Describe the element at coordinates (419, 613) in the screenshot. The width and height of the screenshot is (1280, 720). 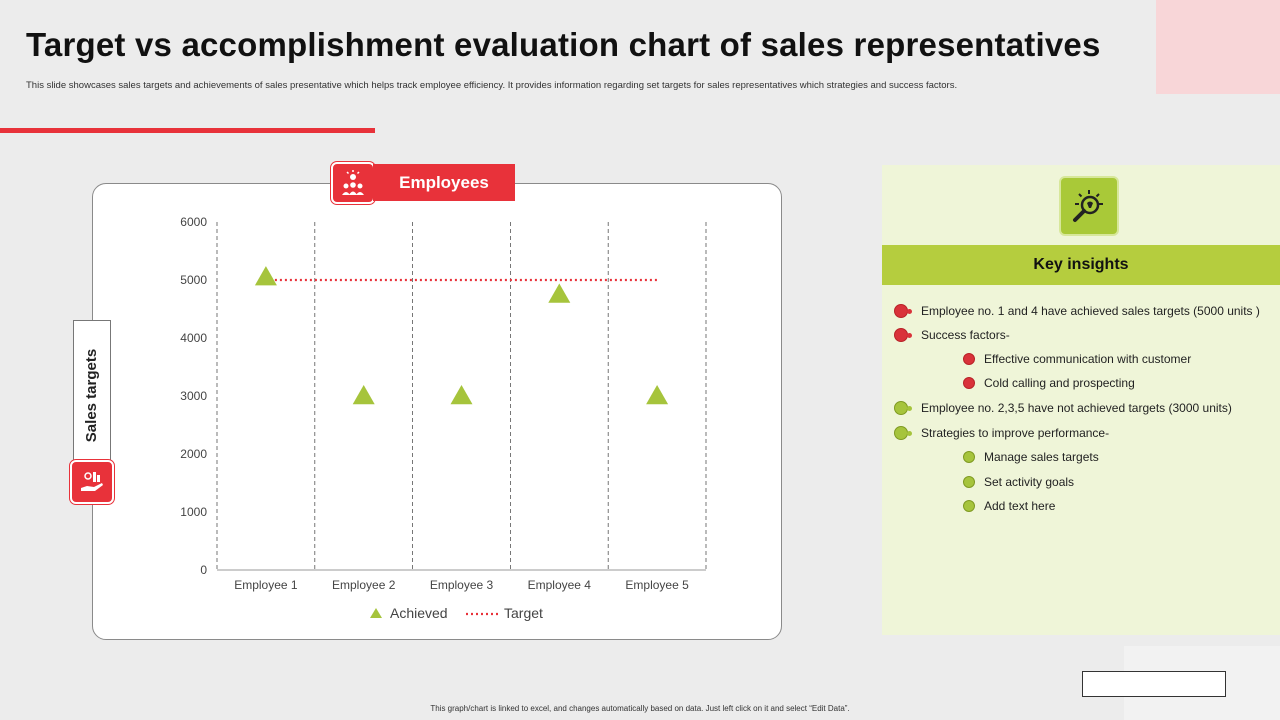
I see `legend-achieved-label: Achieved` at that location.